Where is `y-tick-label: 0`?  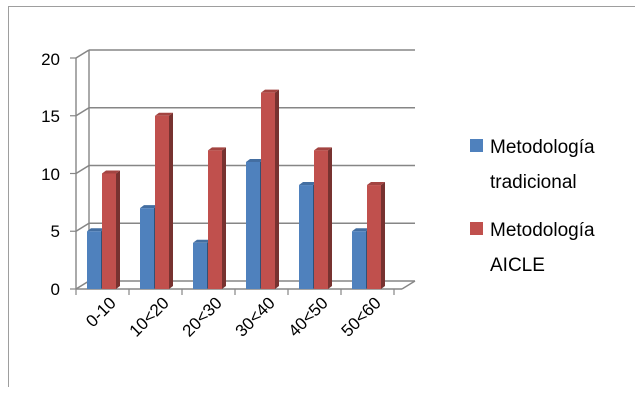
y-tick-label: 0 is located at coordinates (55, 289).